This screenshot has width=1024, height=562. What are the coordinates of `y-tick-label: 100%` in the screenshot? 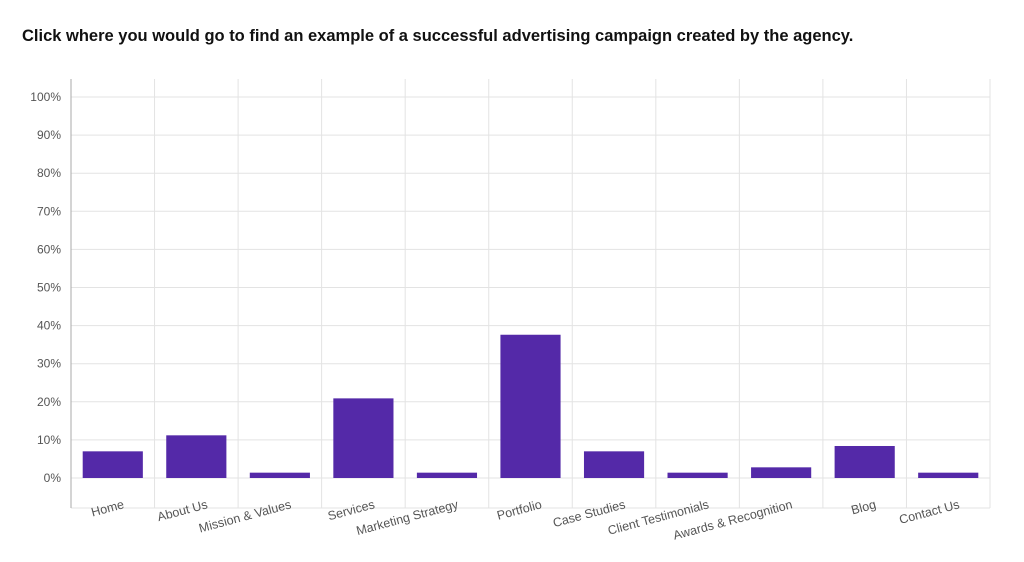 It's located at (45, 97).